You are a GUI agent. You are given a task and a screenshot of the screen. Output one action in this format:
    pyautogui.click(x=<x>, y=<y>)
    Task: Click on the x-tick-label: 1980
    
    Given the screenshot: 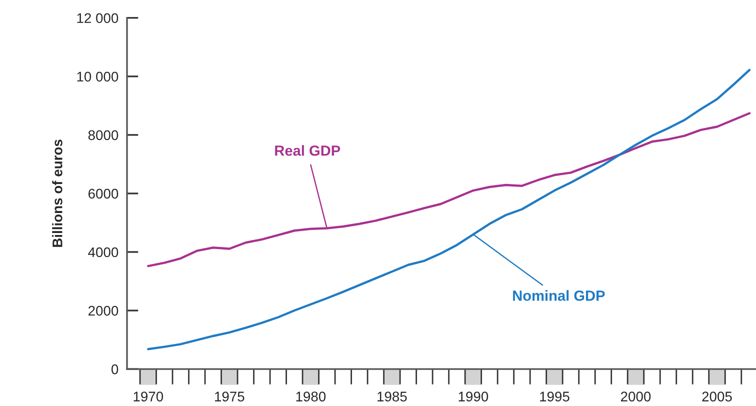 What is the action you would take?
    pyautogui.click(x=311, y=397)
    